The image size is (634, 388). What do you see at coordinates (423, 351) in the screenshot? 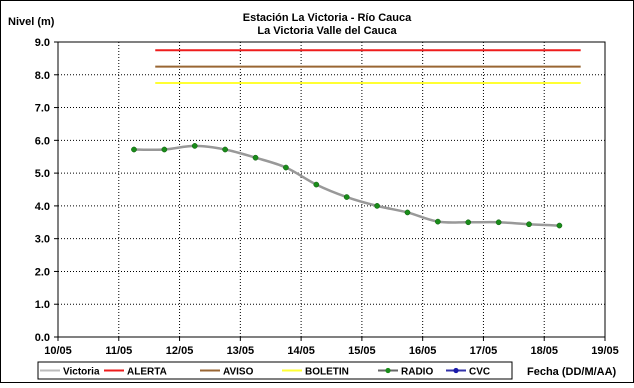
I see `x-tick-label: 16/05` at bounding box center [423, 351].